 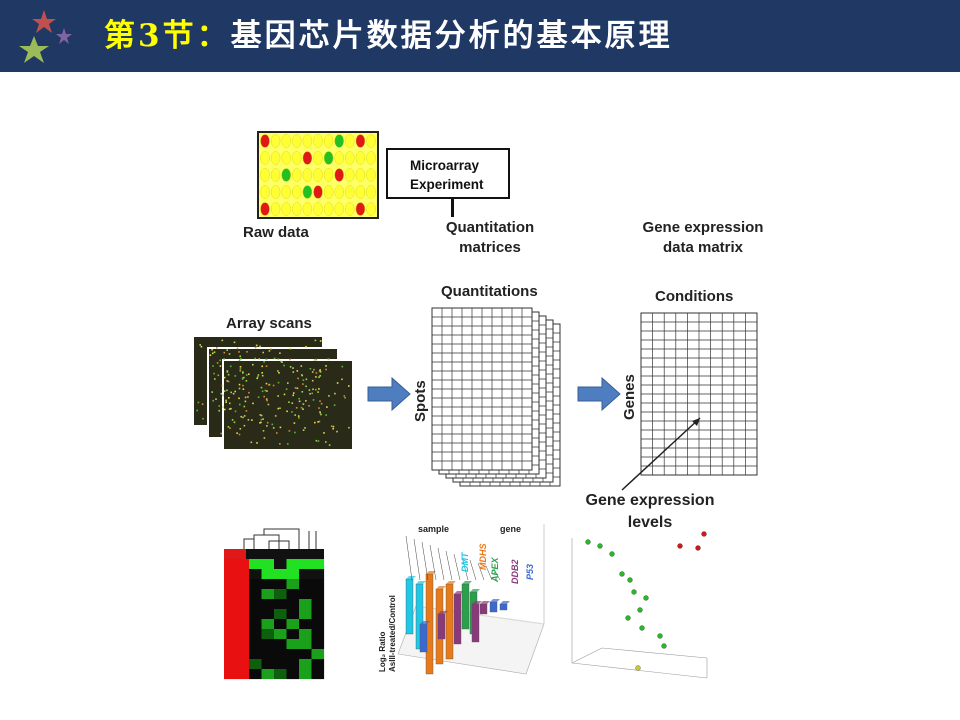 What do you see at coordinates (167, 36) in the screenshot?
I see `section-number: 第3节：` at bounding box center [167, 36].